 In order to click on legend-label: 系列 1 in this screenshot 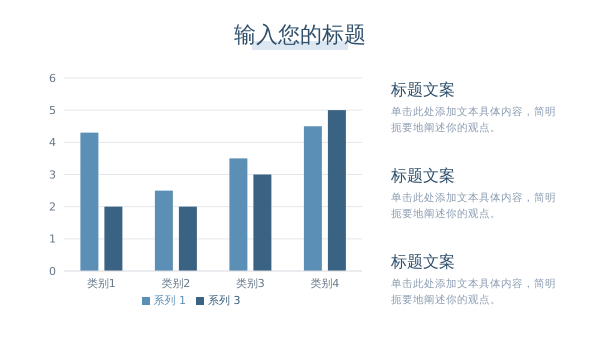, I will do `click(170, 300)`.